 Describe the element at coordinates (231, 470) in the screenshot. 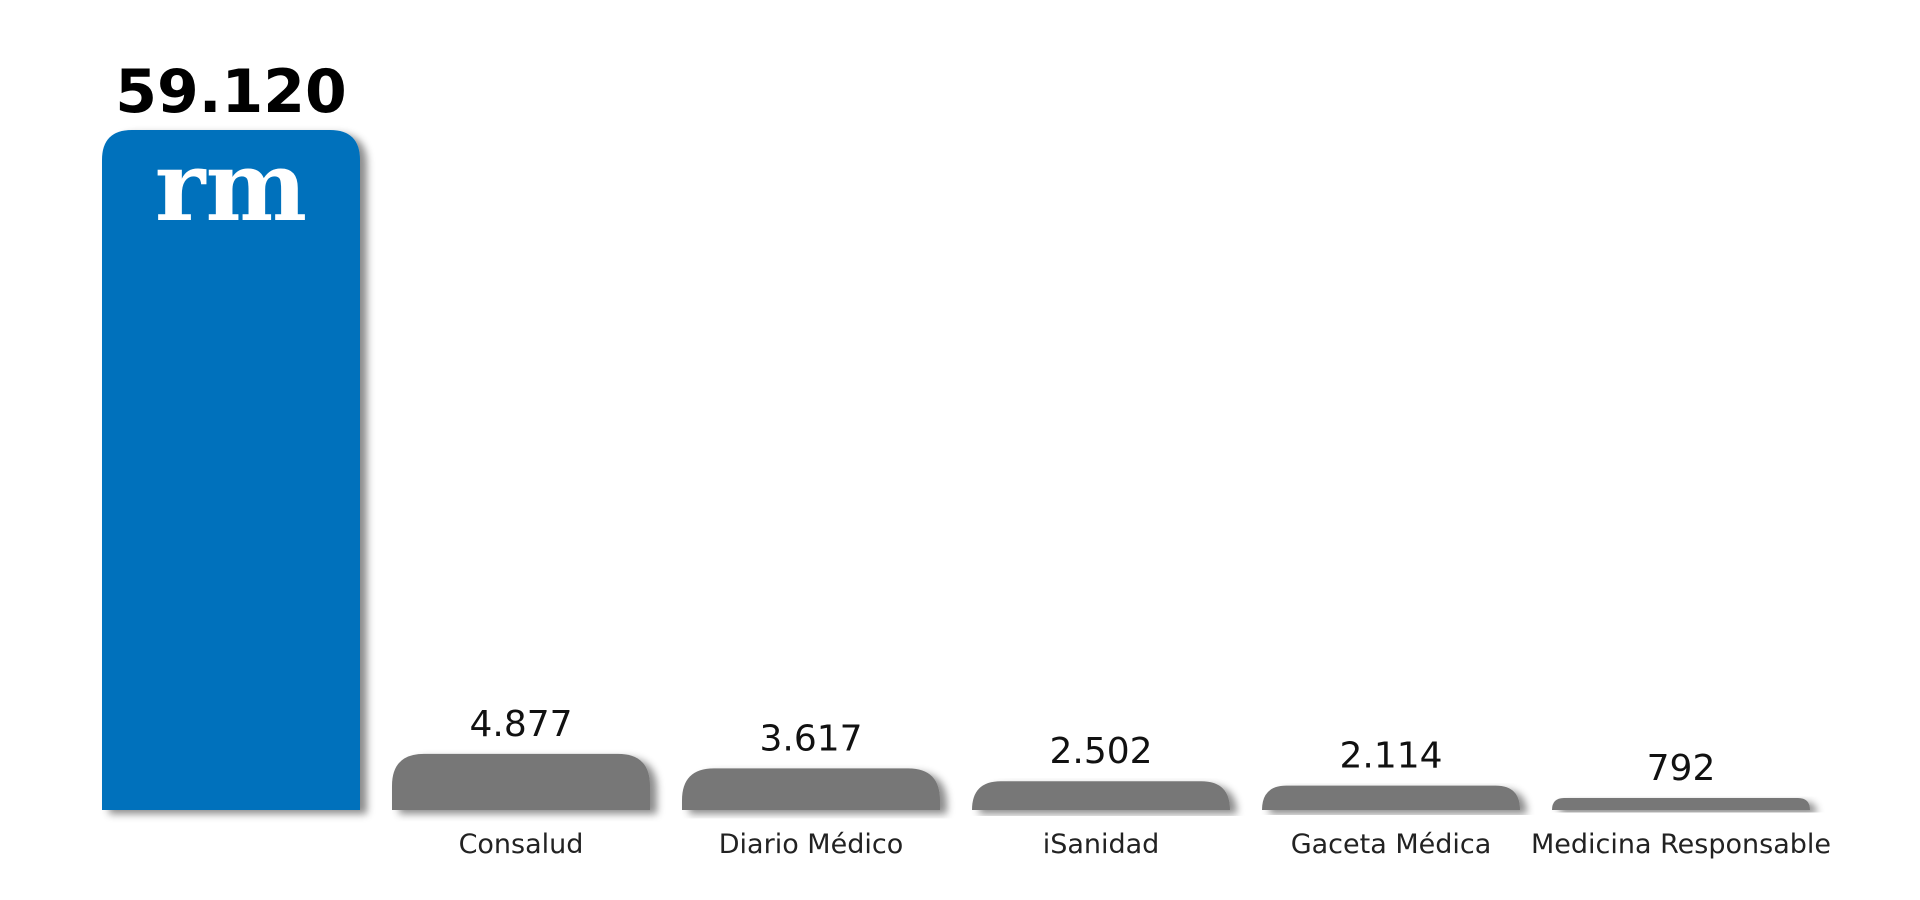

I see `bar-highlight` at that location.